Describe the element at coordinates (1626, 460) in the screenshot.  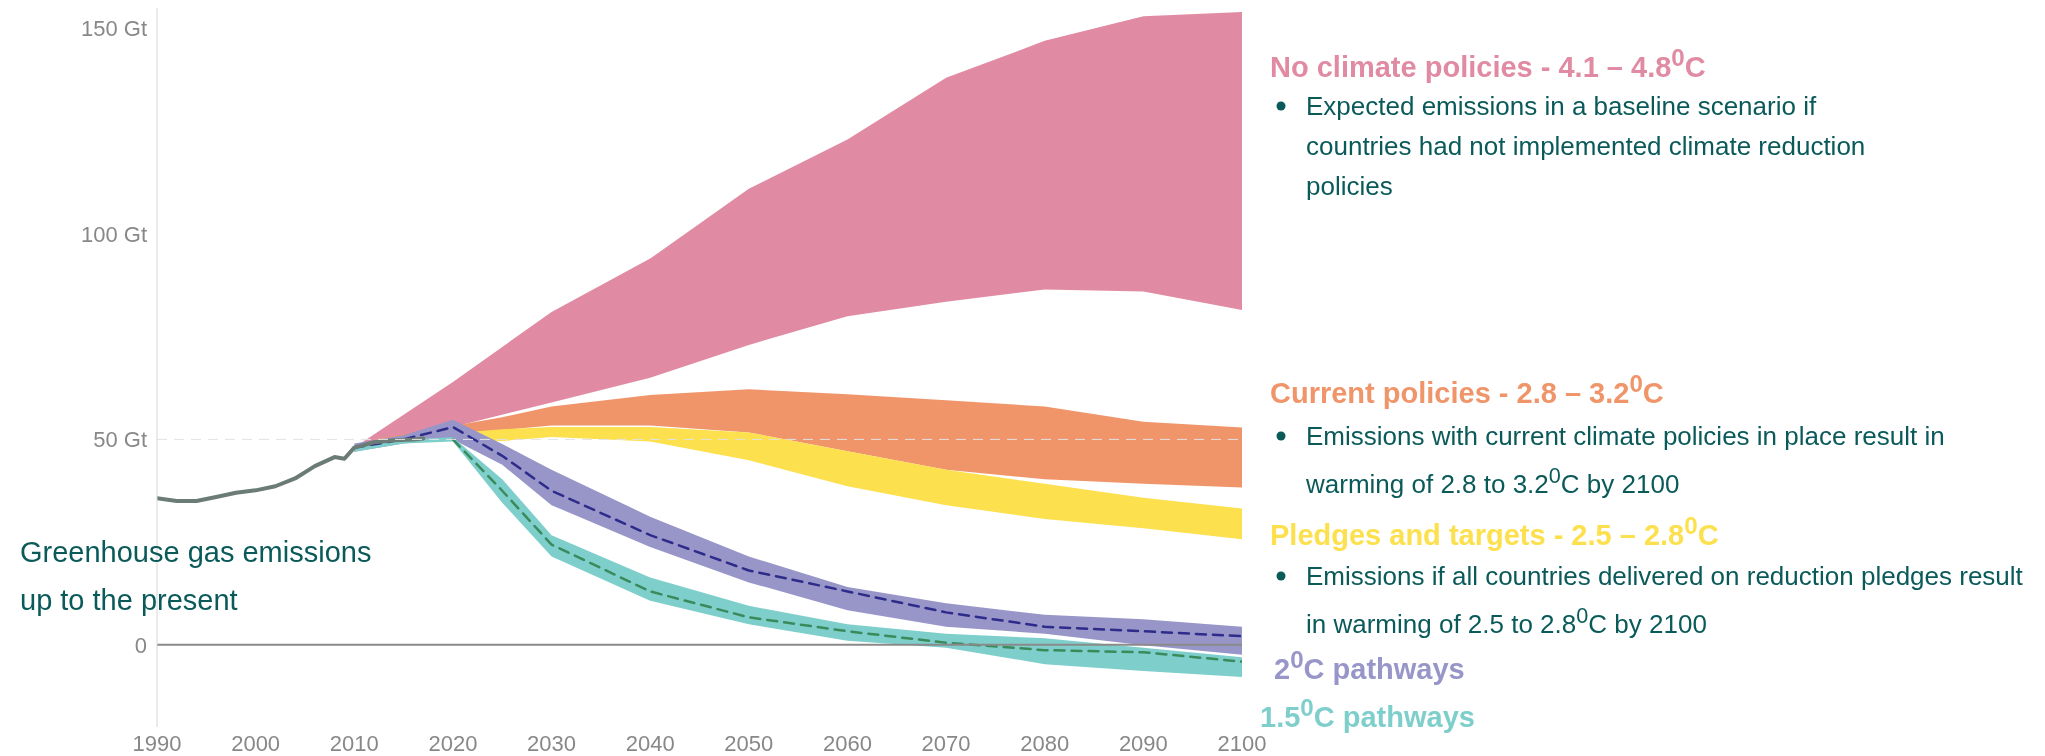
I see `text: Emissions with current climate policies in place result in warming of 2.8 to 3.2$^{0}$C by 2100` at that location.